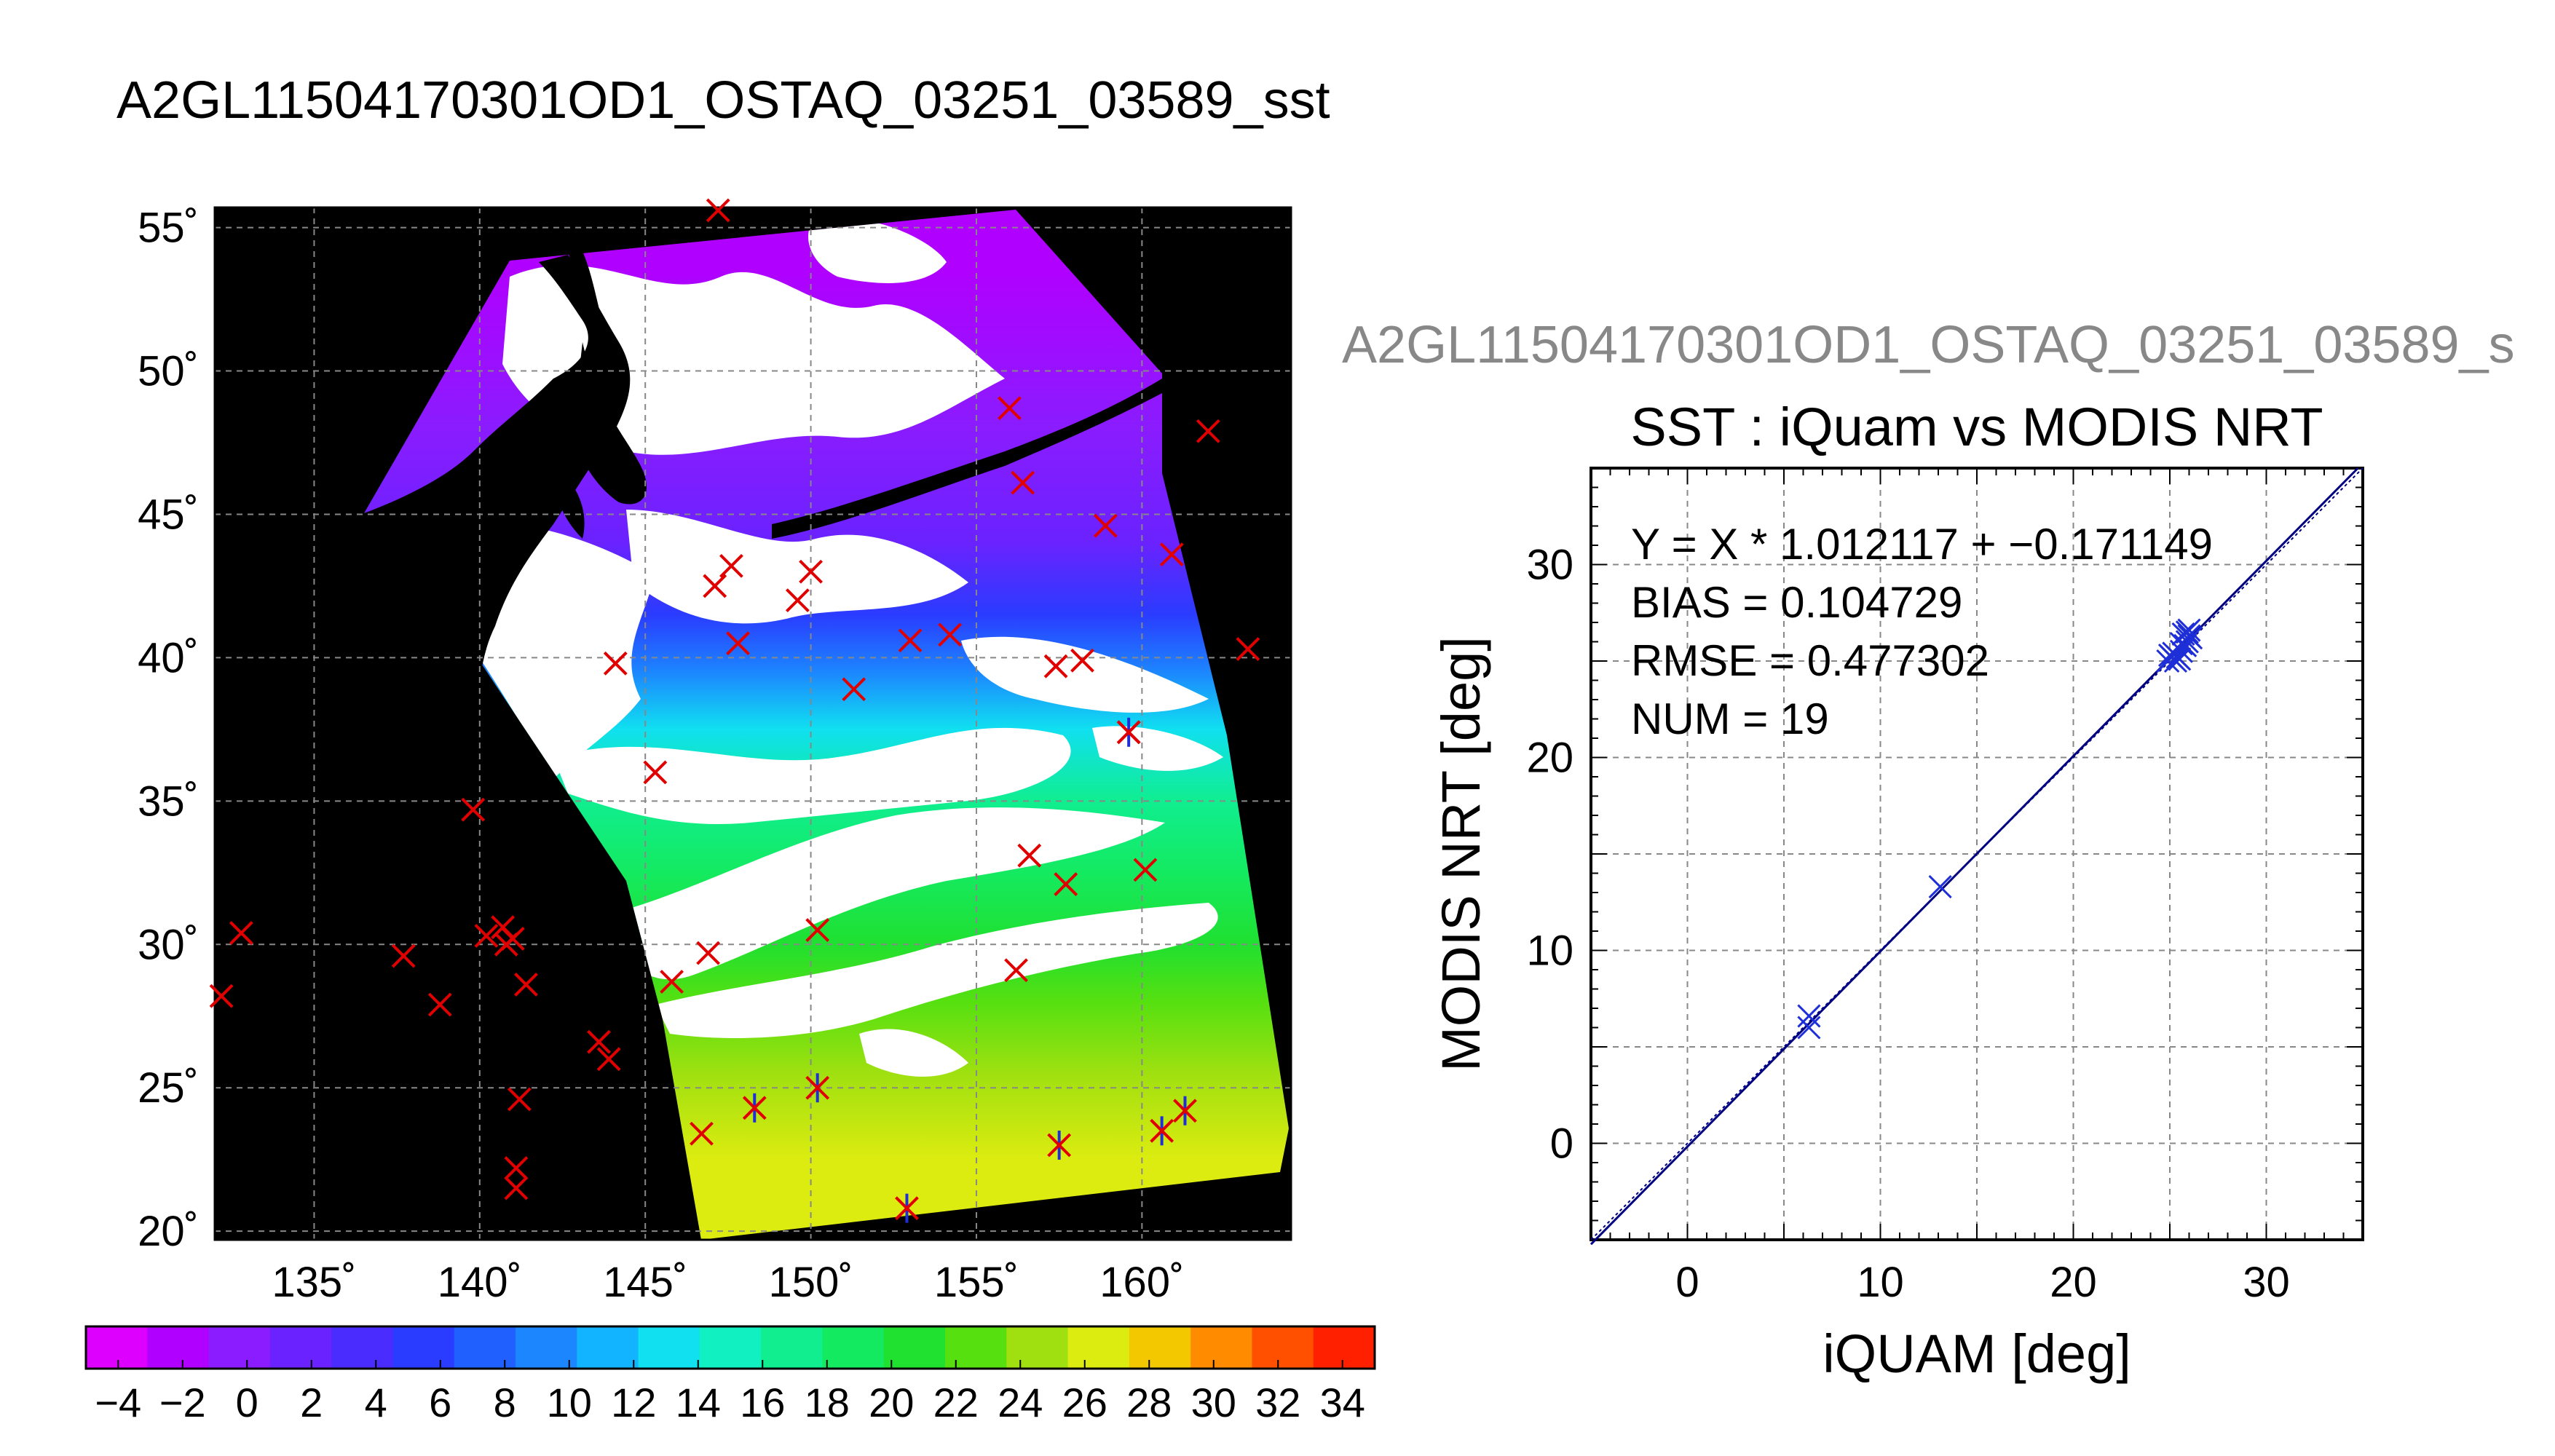 The image size is (2555, 1456). Describe the element at coordinates (182, 1402) in the screenshot. I see `colorbar-label: −2` at that location.